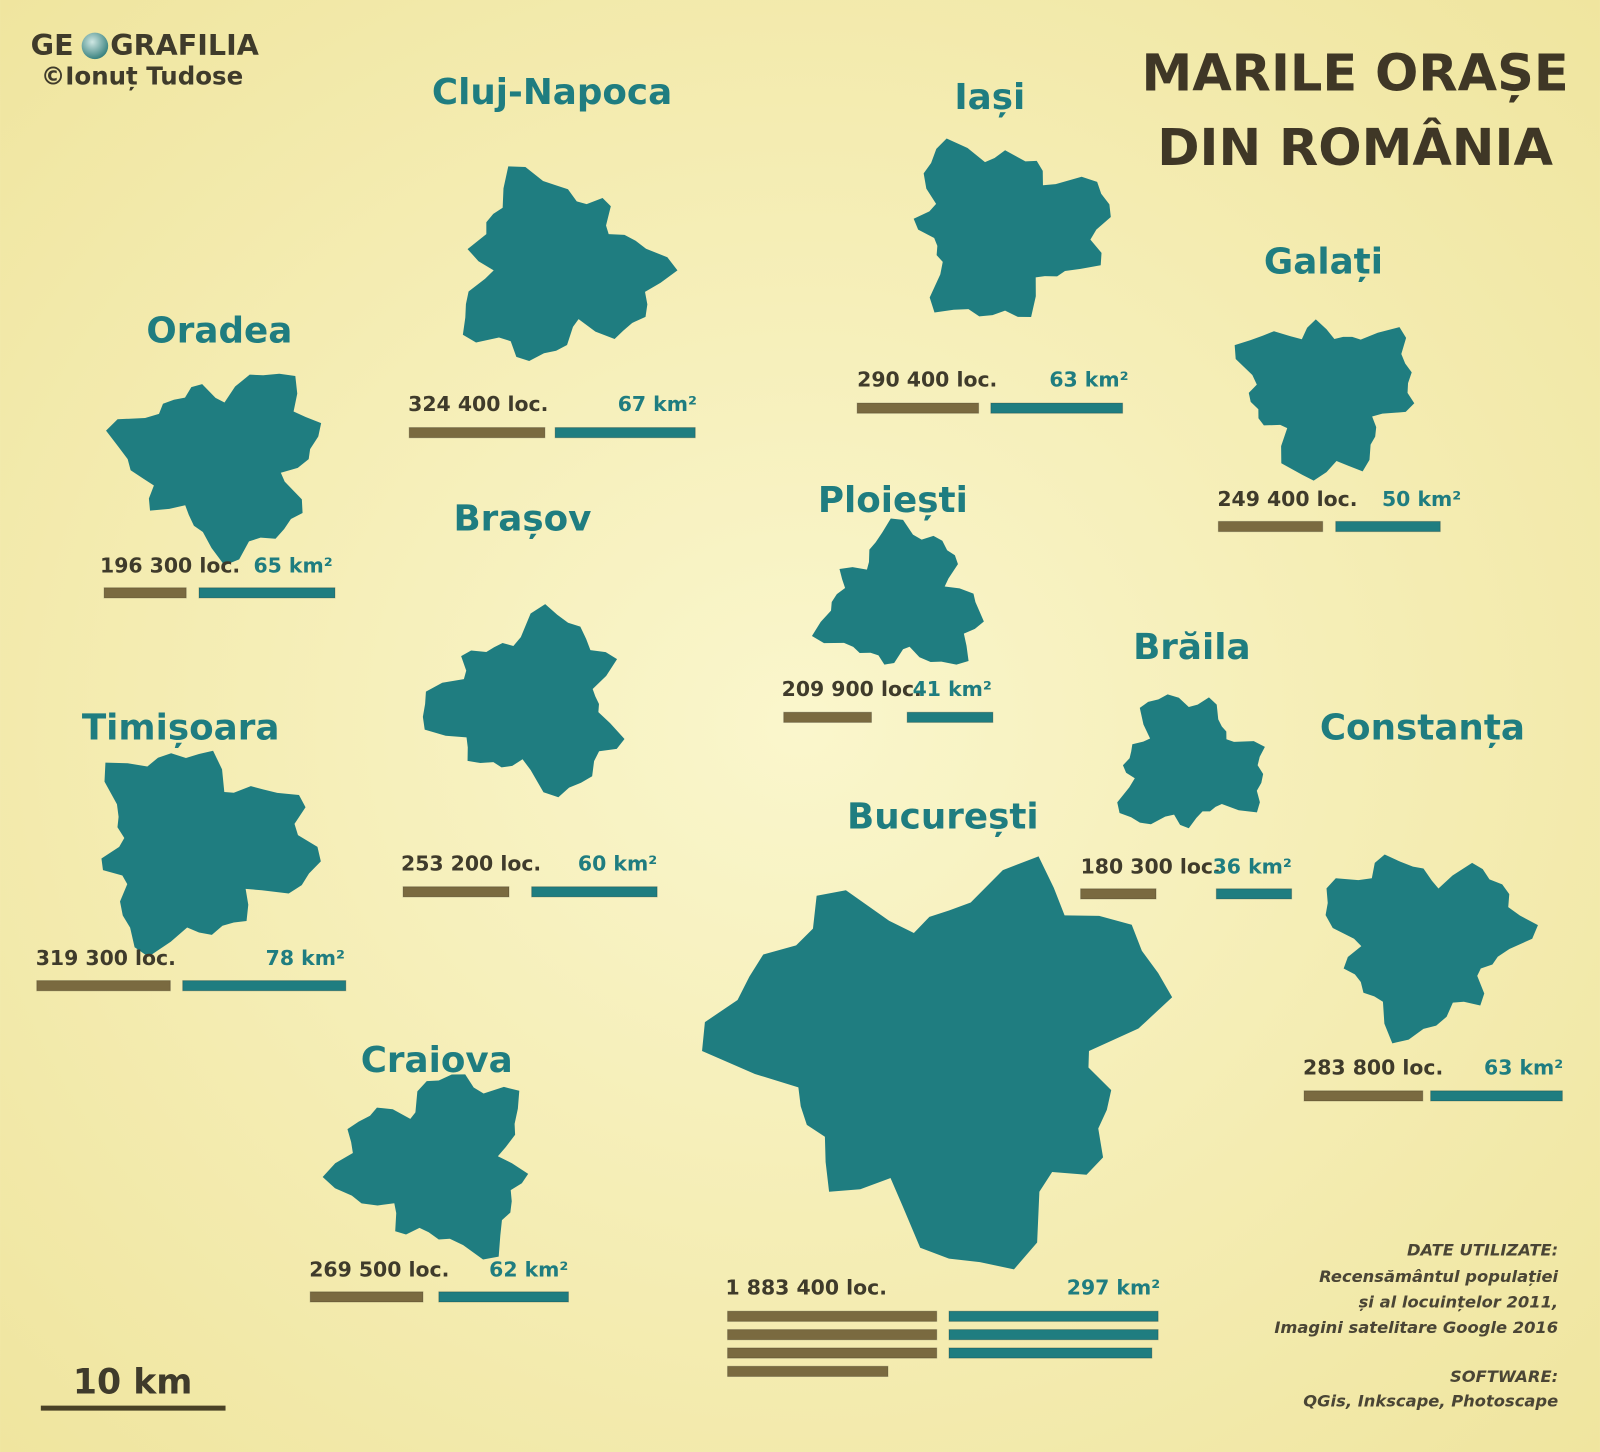 This screenshot has height=1452, width=1600. I want to click on population-label: 180 300 loc., so click(1151, 866).